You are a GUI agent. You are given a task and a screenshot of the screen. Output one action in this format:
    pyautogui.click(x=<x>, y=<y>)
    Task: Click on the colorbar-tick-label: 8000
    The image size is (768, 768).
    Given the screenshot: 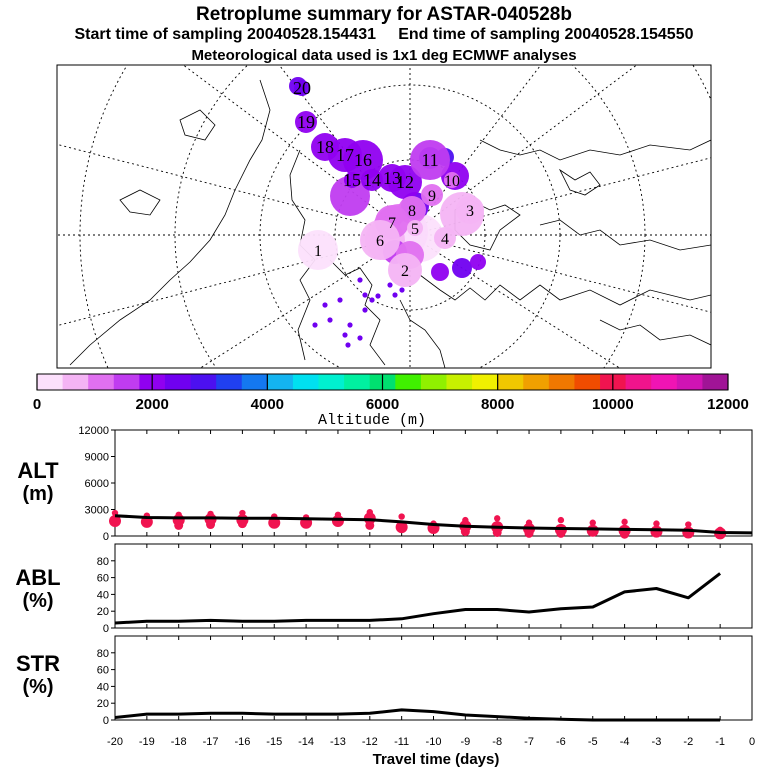 What is the action you would take?
    pyautogui.click(x=497, y=404)
    